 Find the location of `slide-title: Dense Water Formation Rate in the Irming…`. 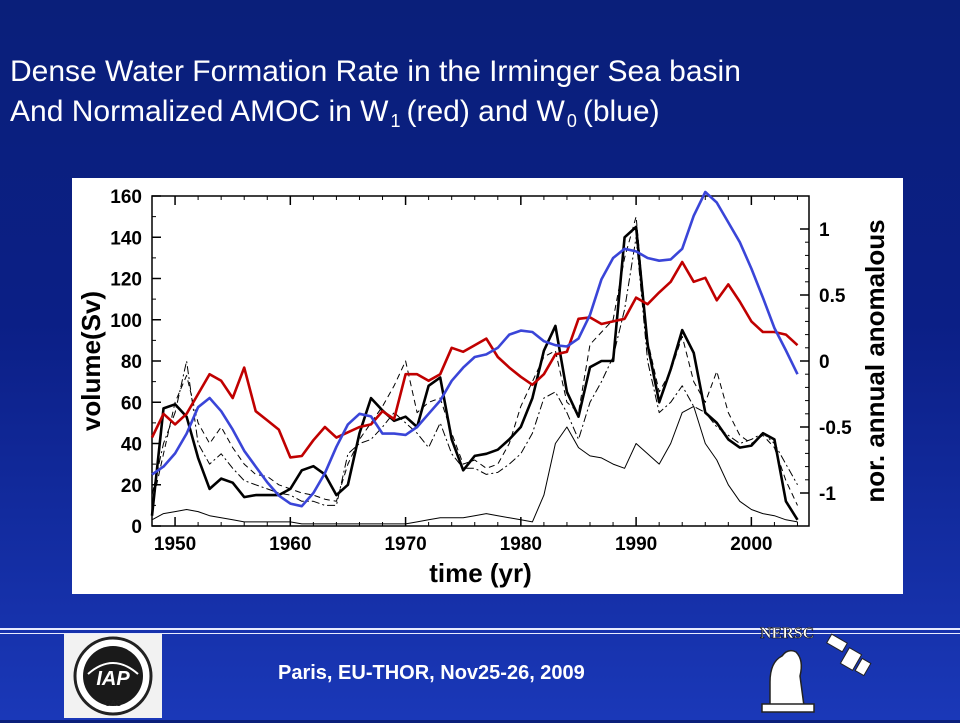

slide-title: Dense Water Formation Rate in the Irming… is located at coordinates (480, 96).